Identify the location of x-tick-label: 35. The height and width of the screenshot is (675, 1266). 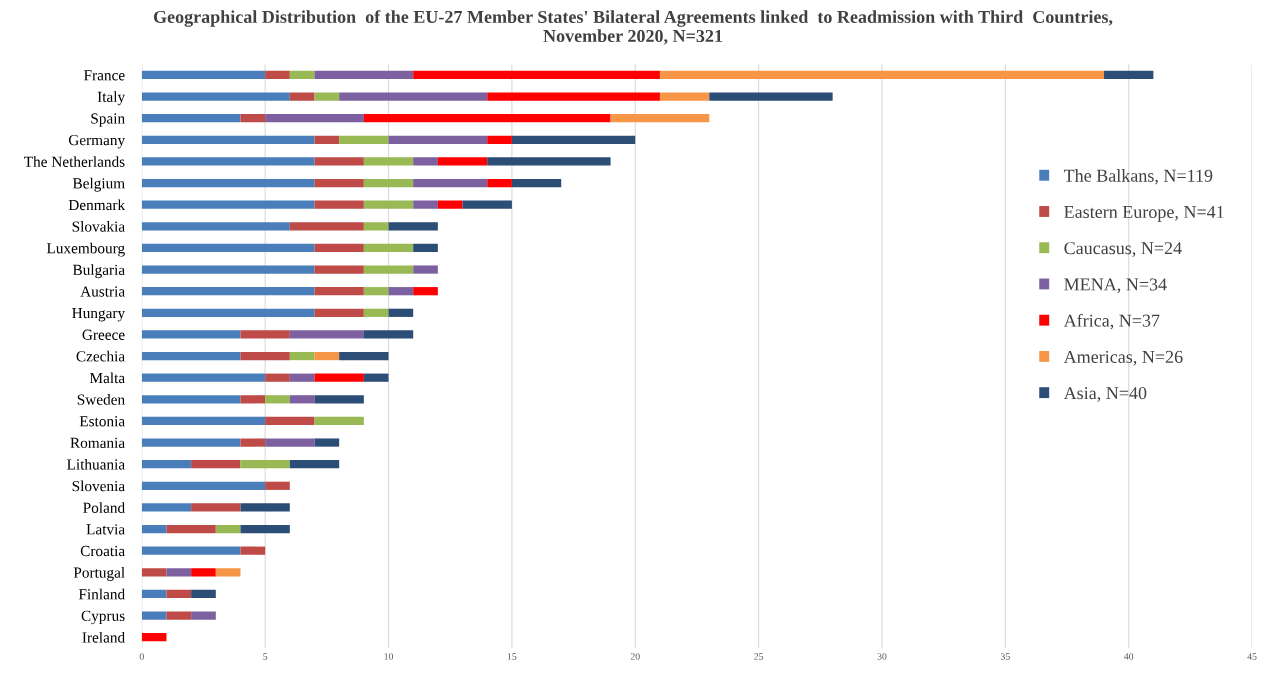
(1005, 656).